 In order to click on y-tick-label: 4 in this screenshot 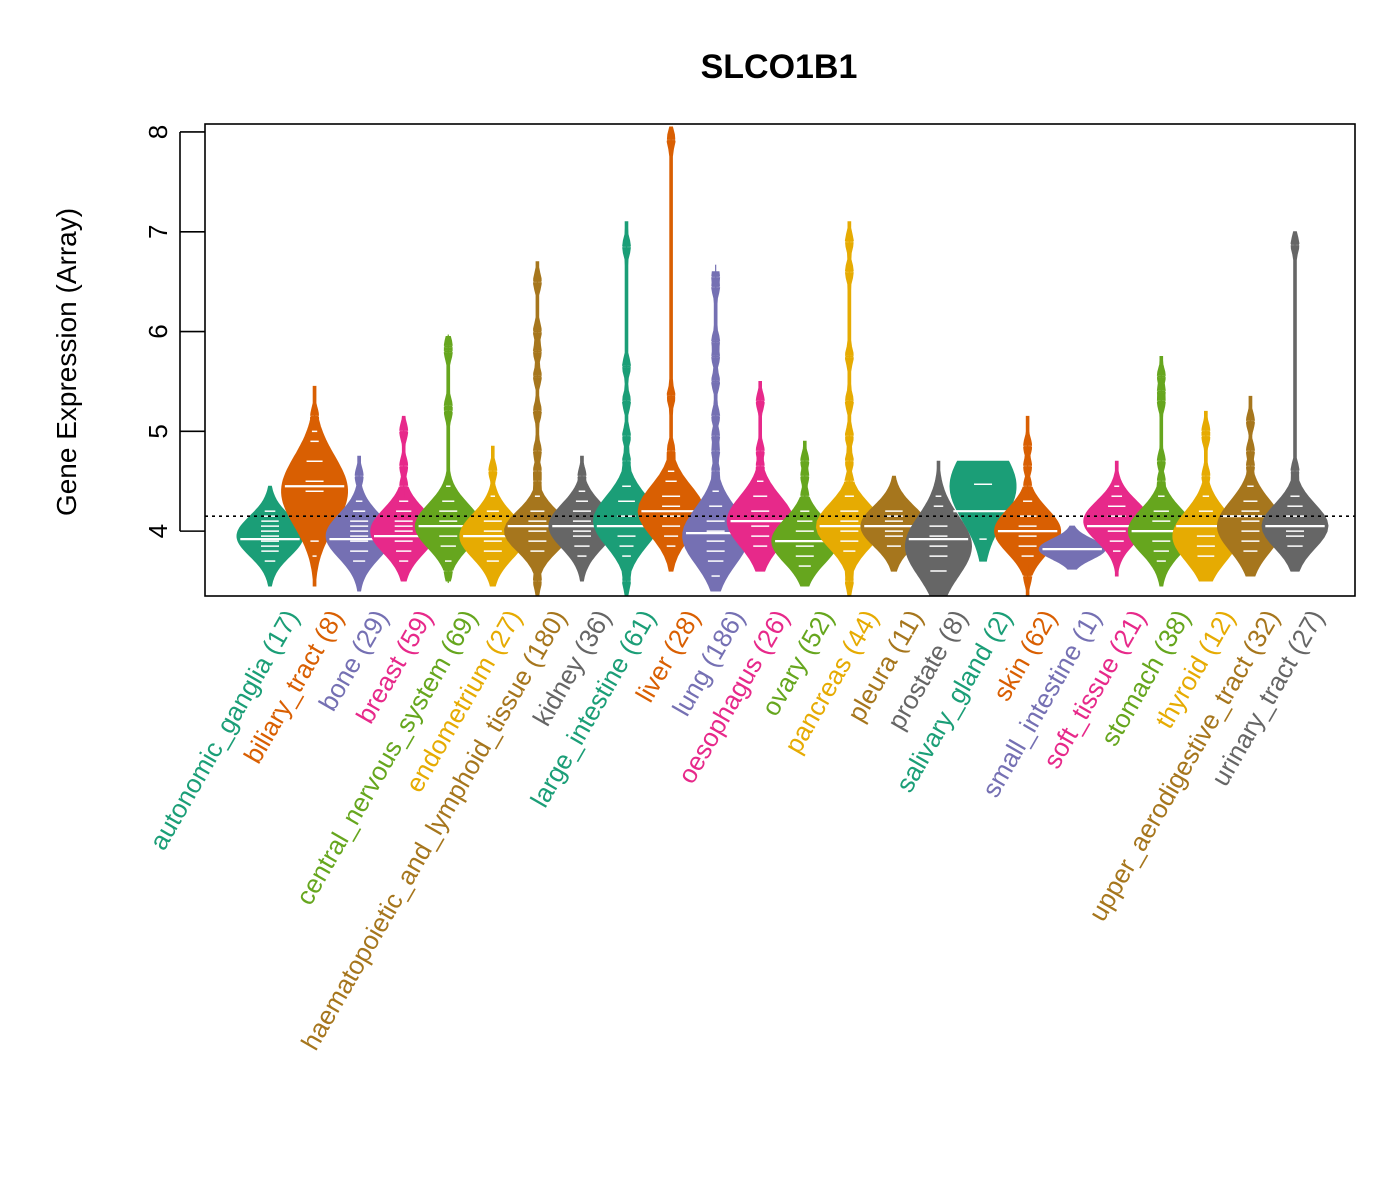, I will do `click(158, 531)`.